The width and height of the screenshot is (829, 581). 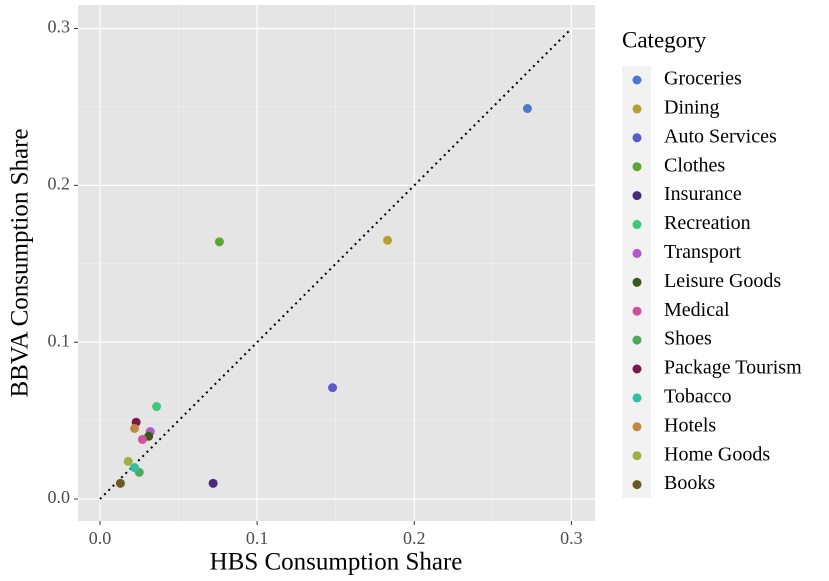 I want to click on legend-label: Auto Services, so click(x=720, y=136).